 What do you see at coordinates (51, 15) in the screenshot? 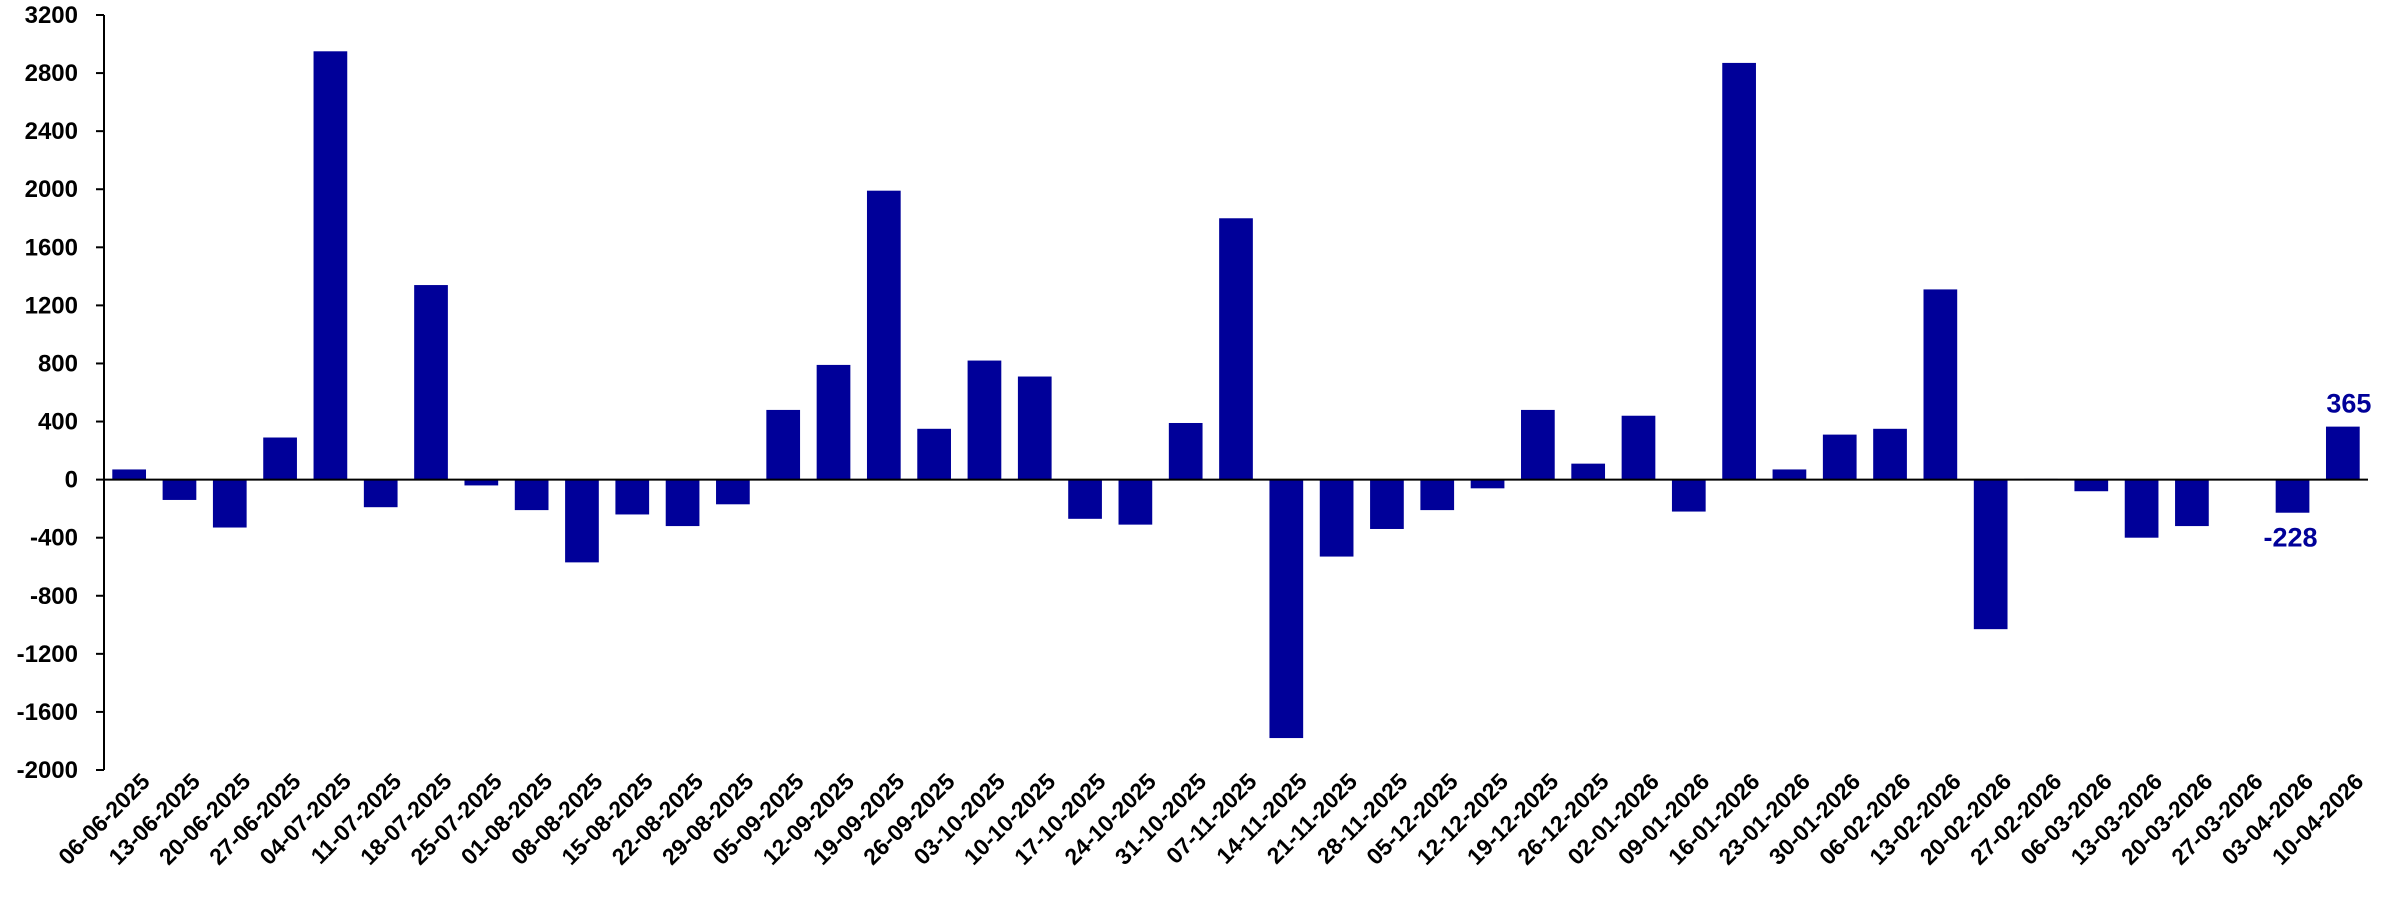
I see `y-tick-label: 3200` at bounding box center [51, 15].